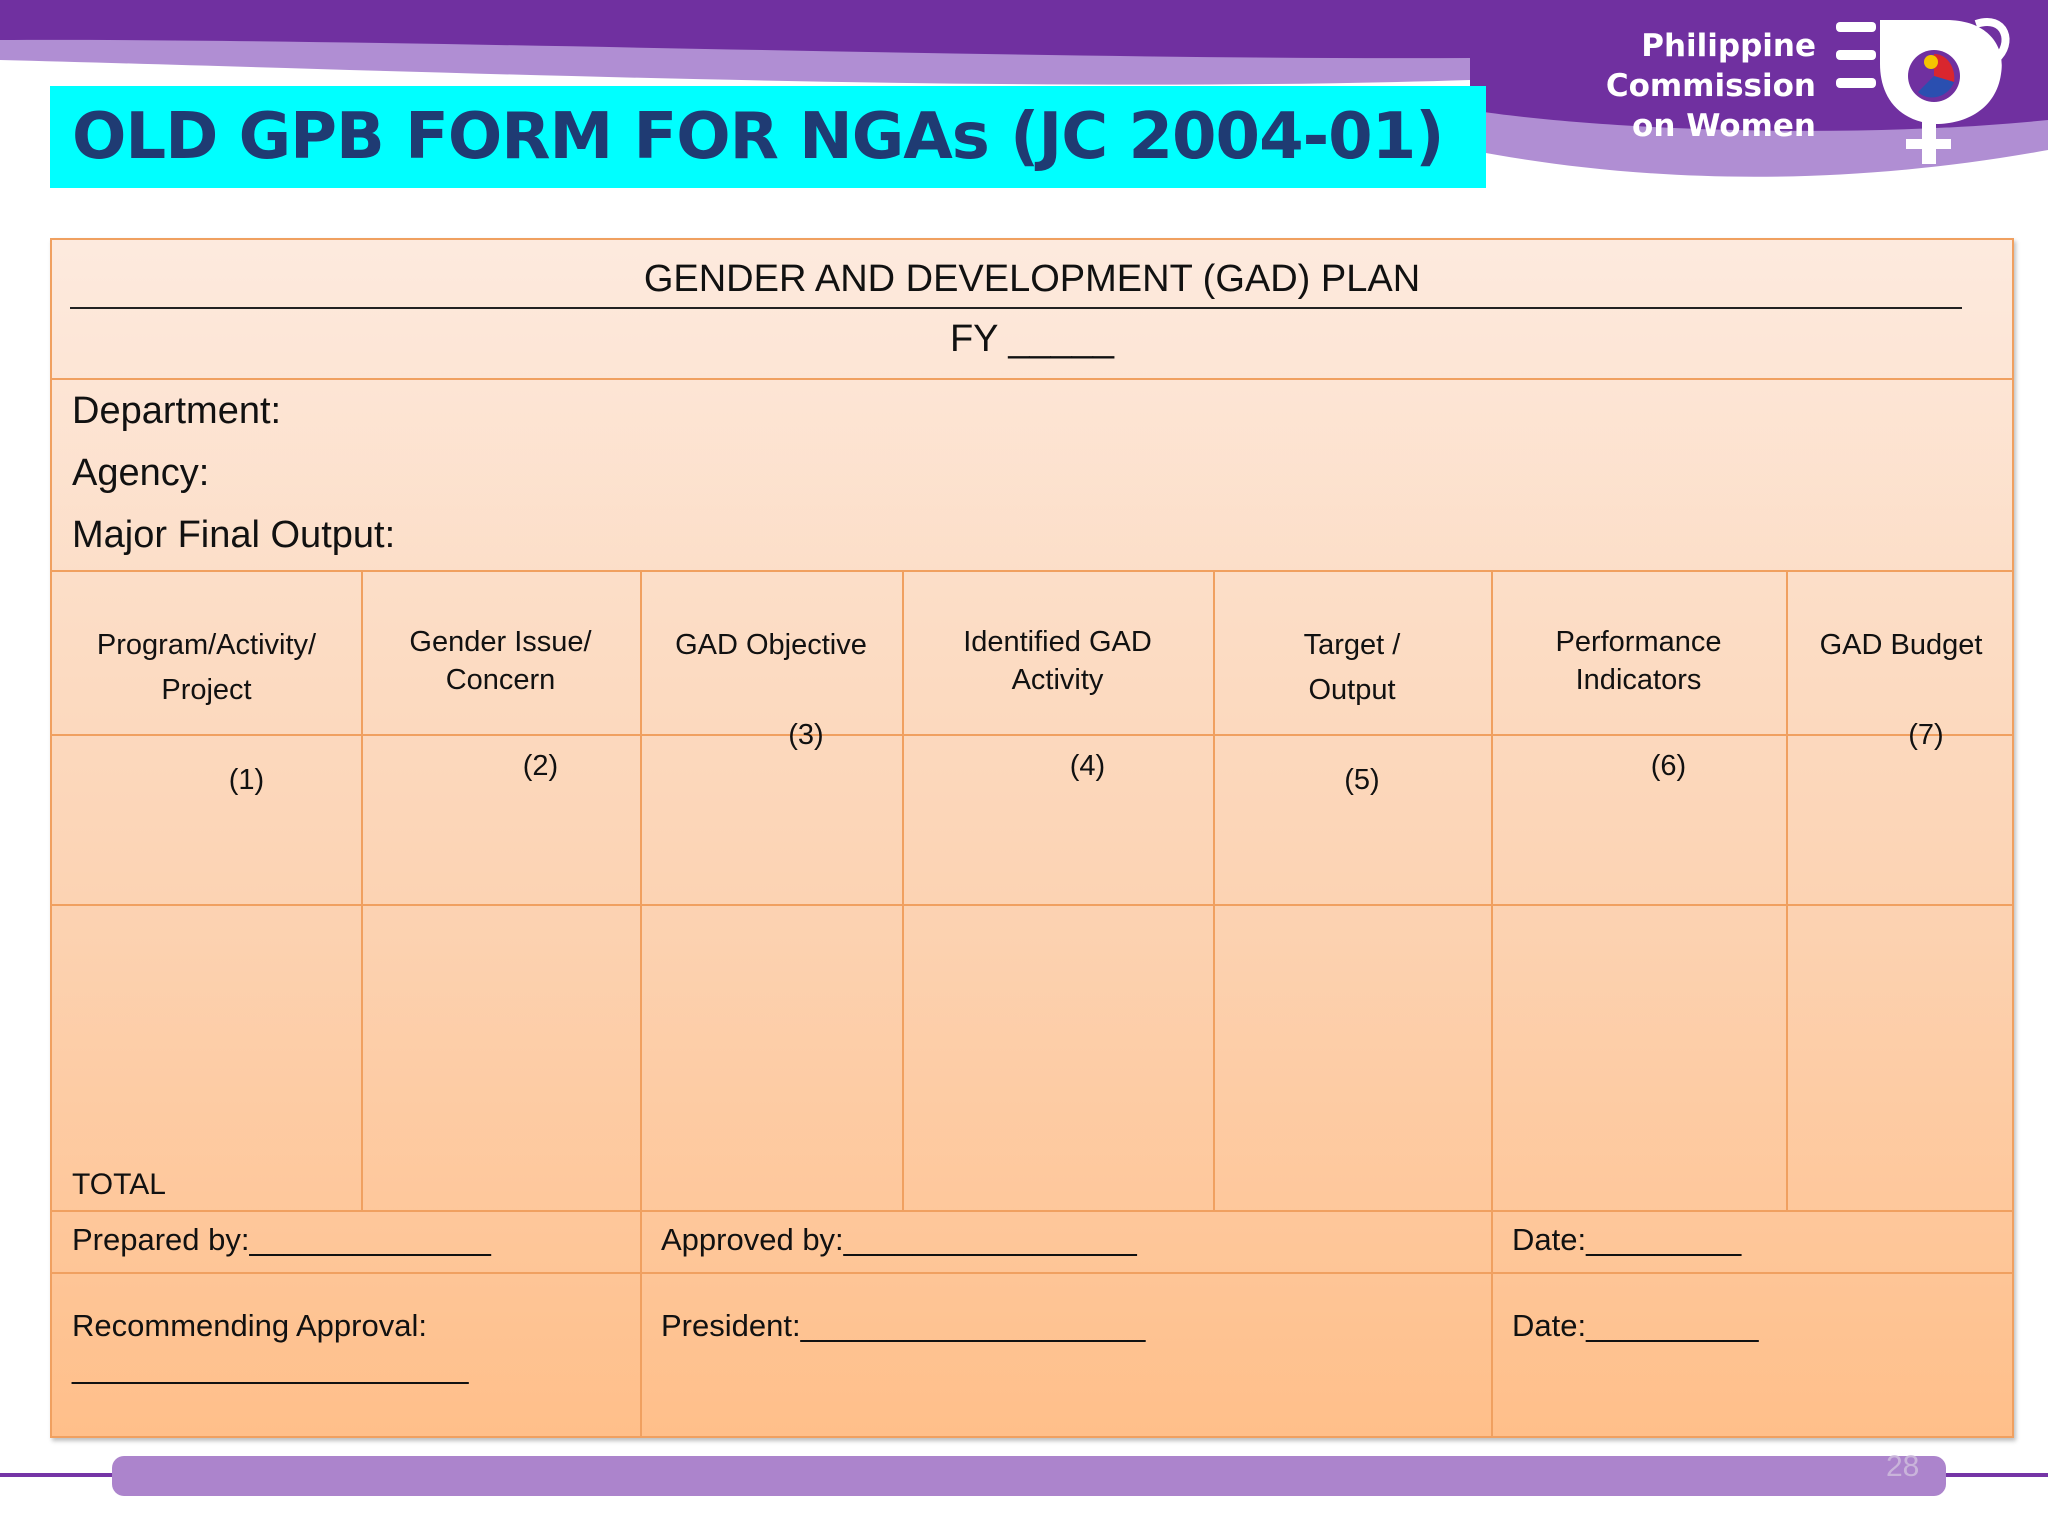 This screenshot has height=1536, width=2048. Describe the element at coordinates (119, 1184) in the screenshot. I see `total-label: TOTAL` at that location.